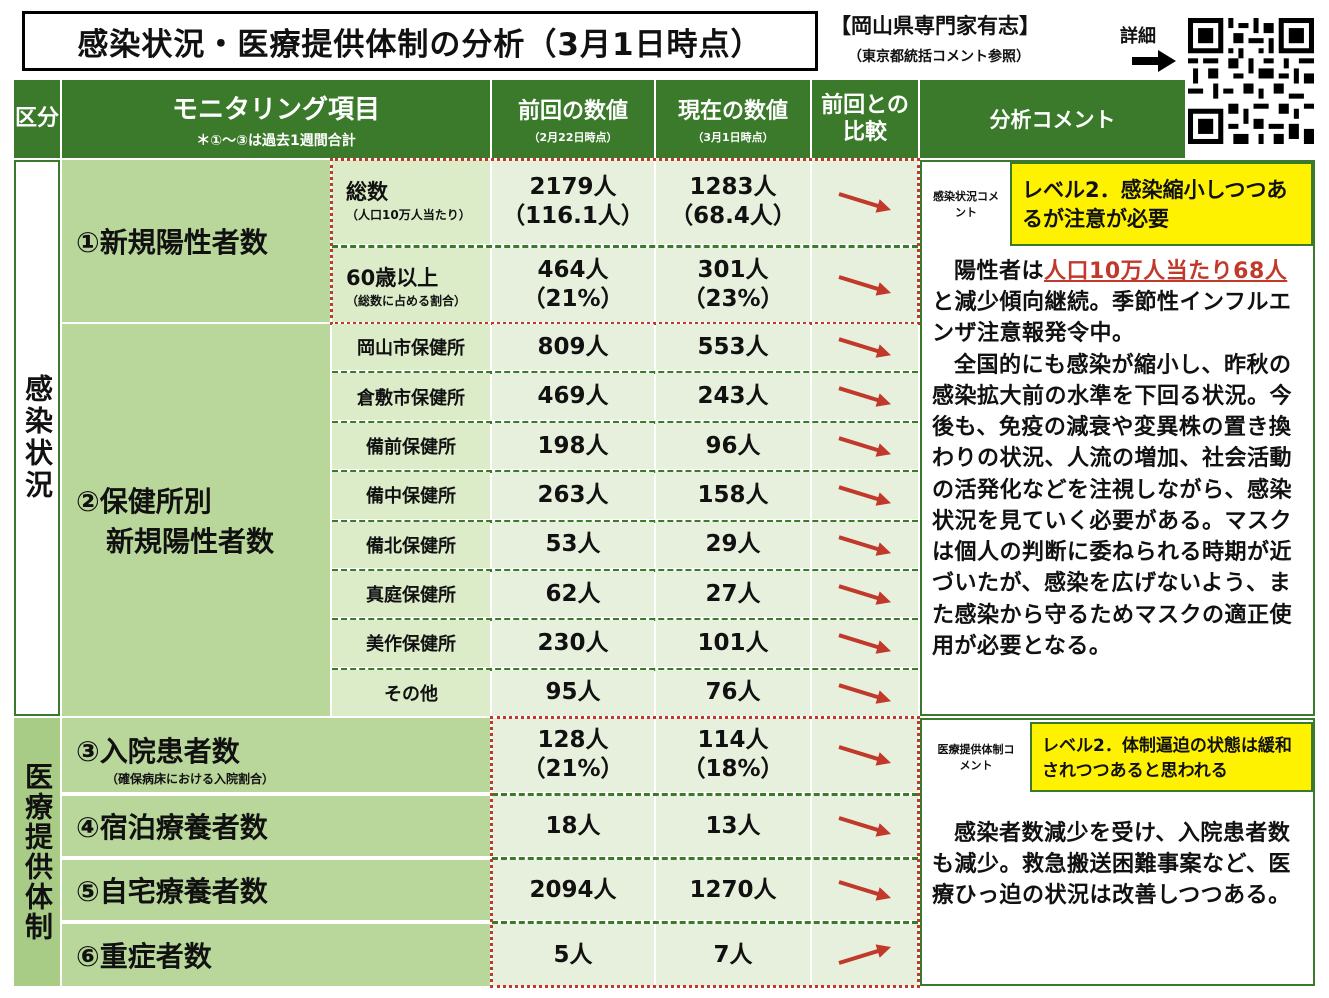 This screenshot has width=1329, height=998. I want to click on row2-item-label: 備中保健所, so click(411, 495).